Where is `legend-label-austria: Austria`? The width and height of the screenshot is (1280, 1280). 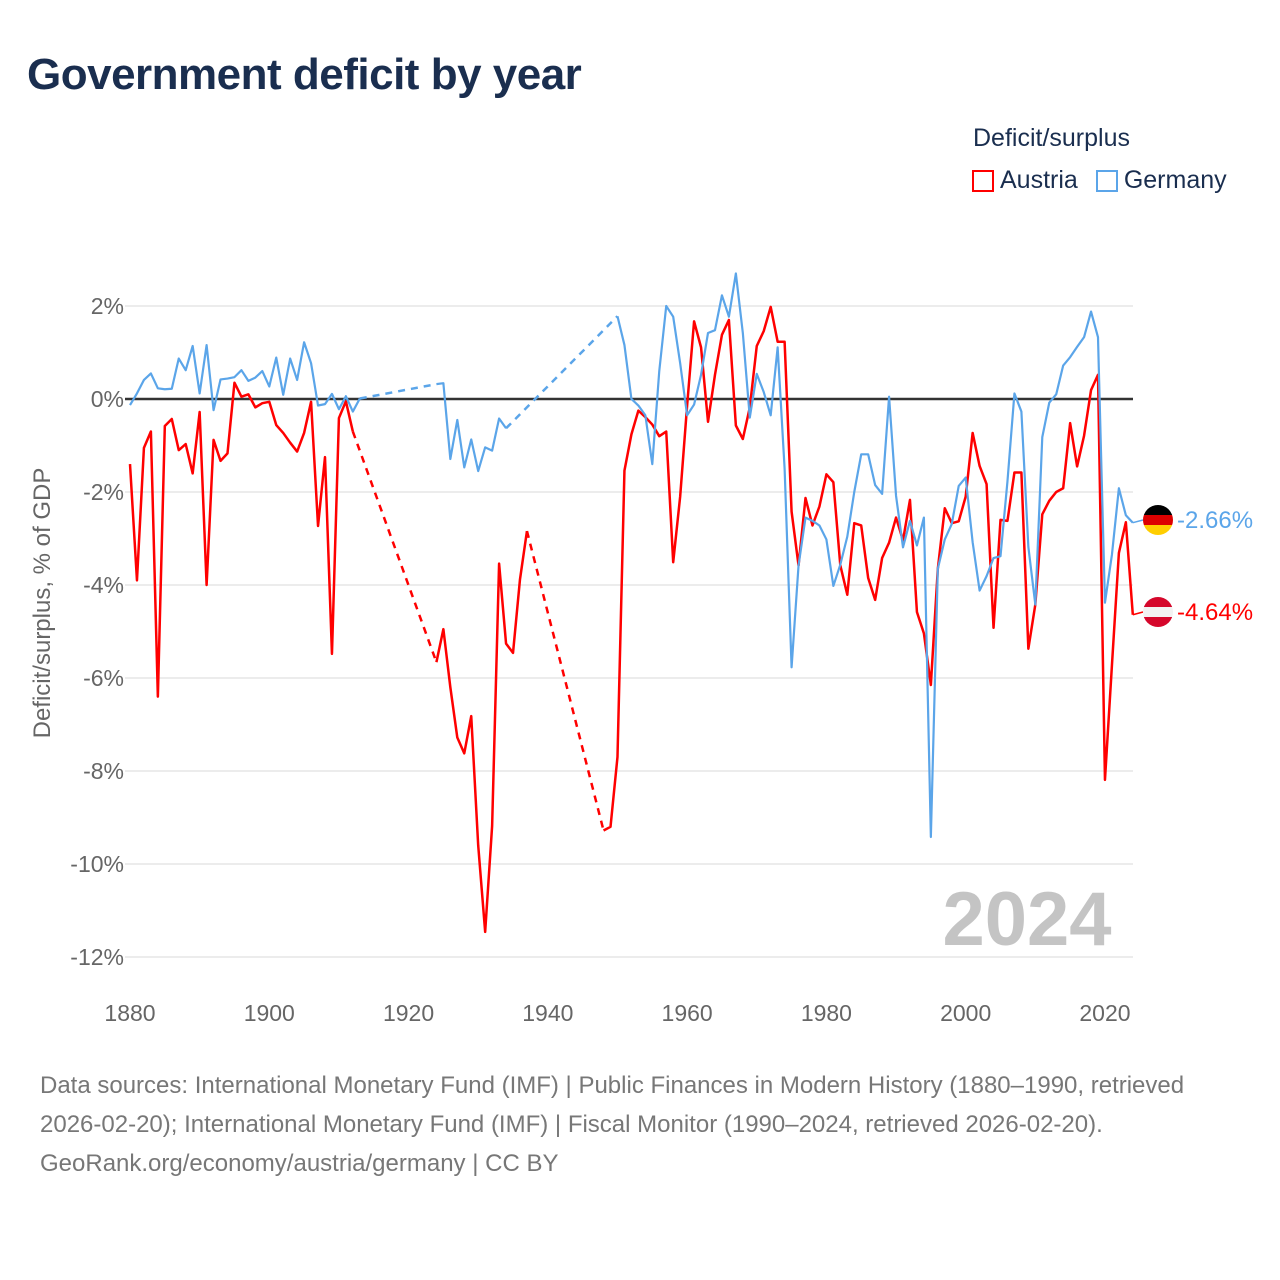 legend-label-austria: Austria is located at coordinates (1039, 180).